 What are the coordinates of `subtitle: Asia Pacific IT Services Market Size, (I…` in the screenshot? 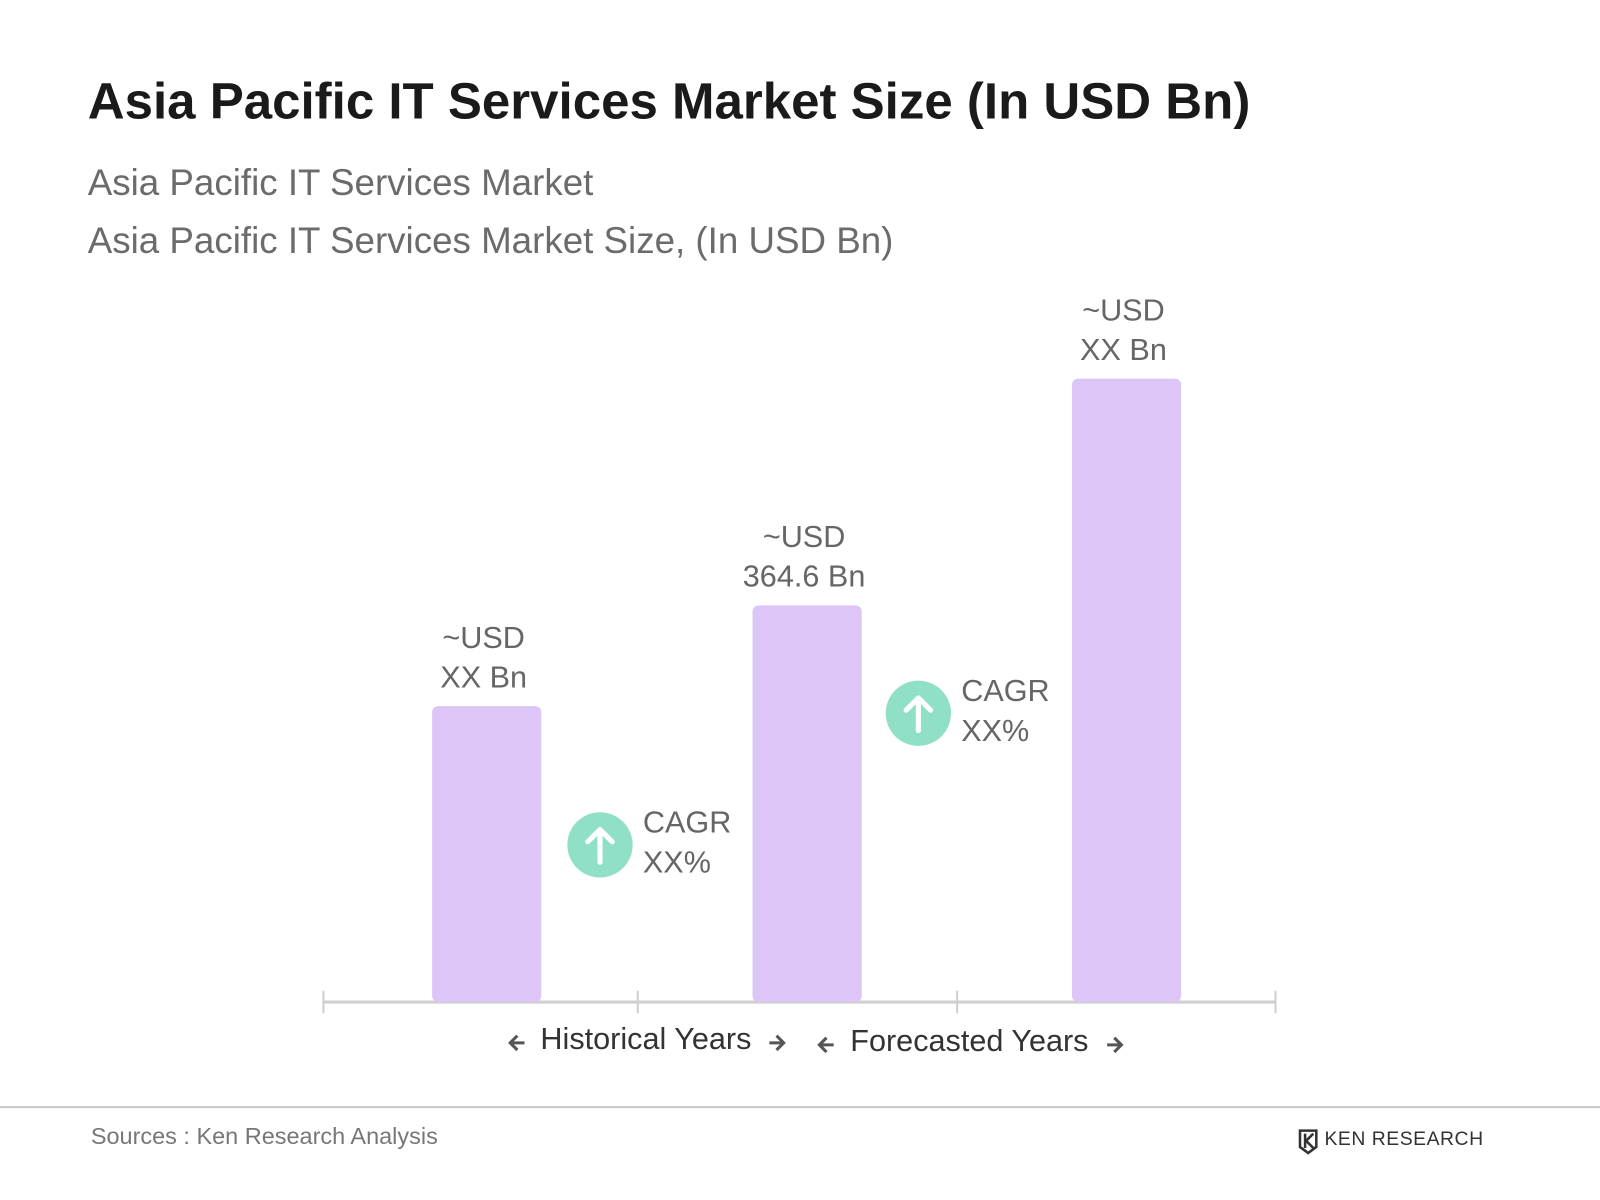 It's located at (490, 240).